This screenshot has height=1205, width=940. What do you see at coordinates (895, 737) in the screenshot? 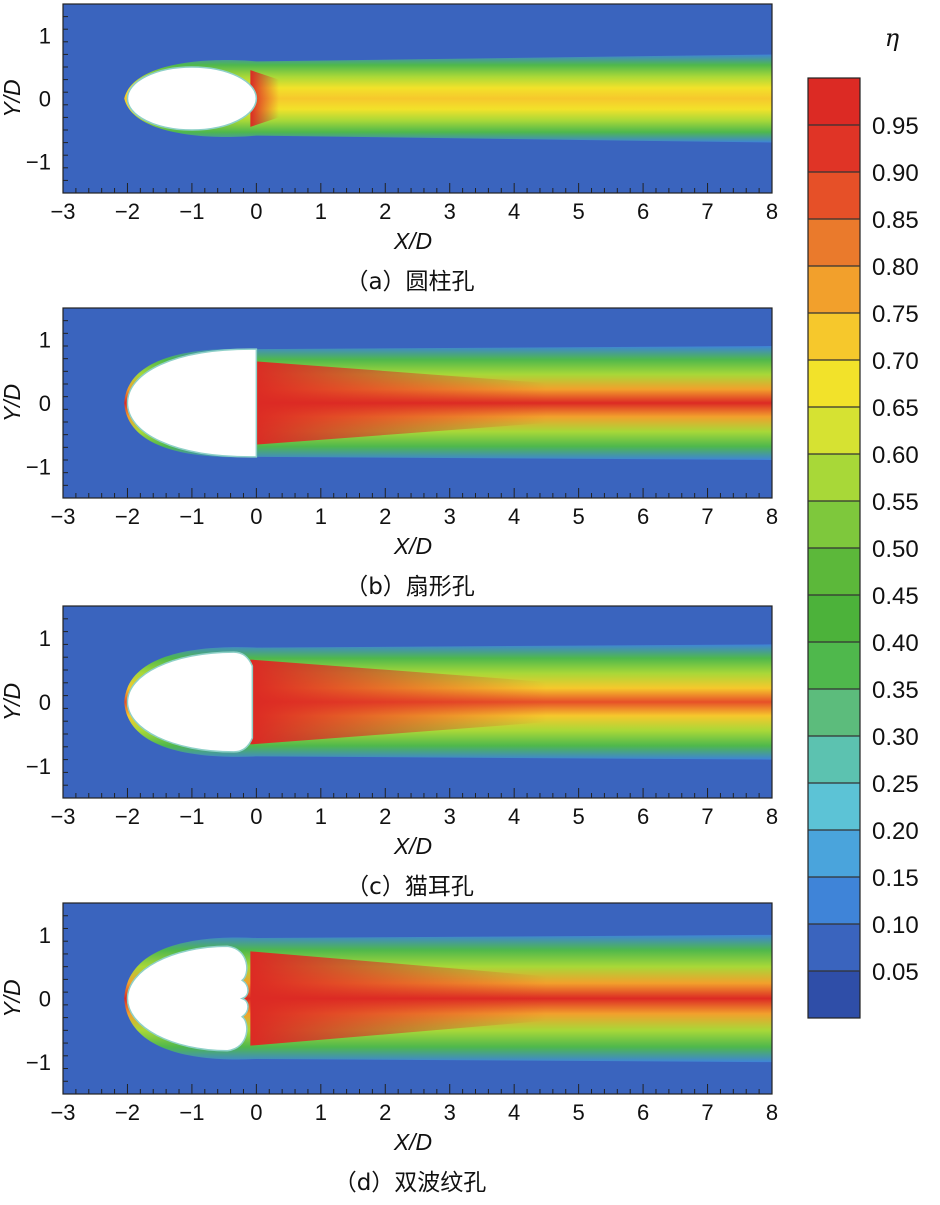
I see `colorbar-tick-label: 0.30` at bounding box center [895, 737].